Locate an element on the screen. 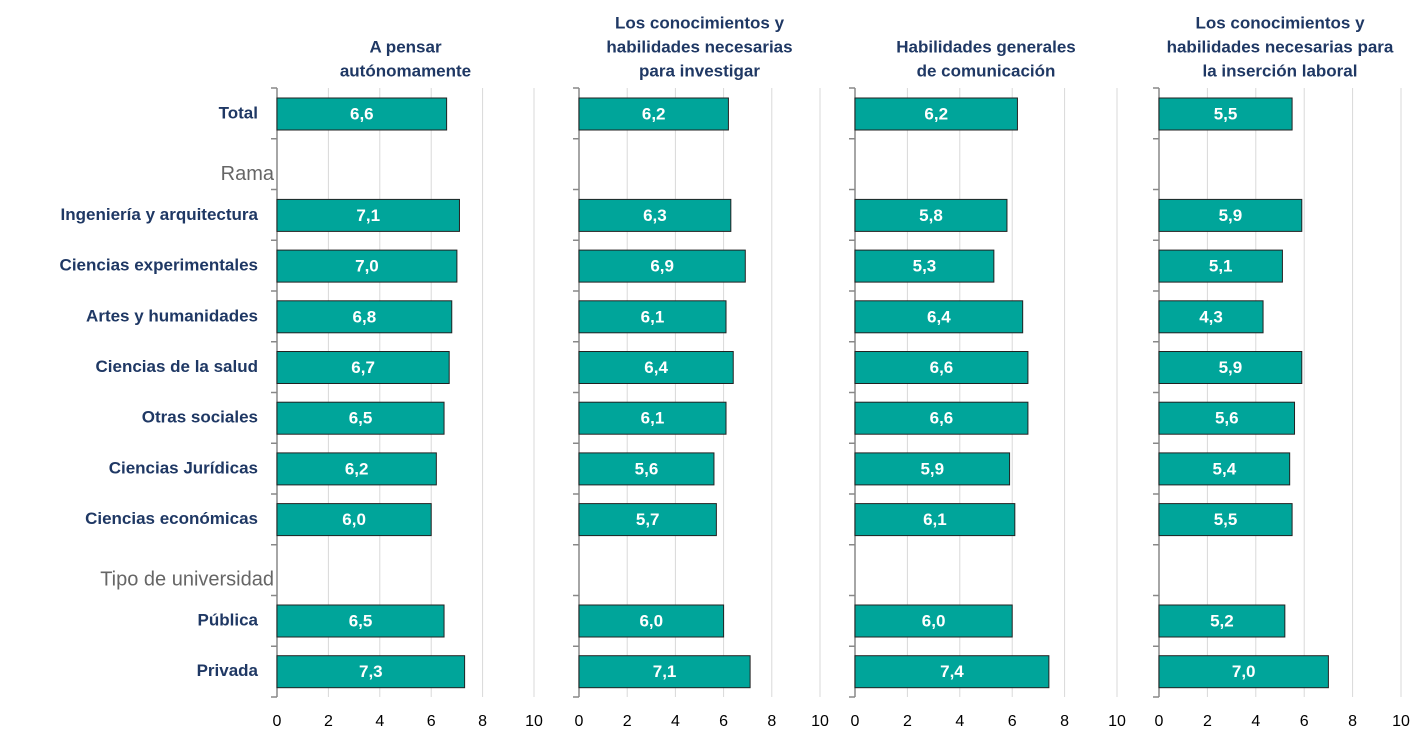  data-label: 6,9 is located at coordinates (662, 266).